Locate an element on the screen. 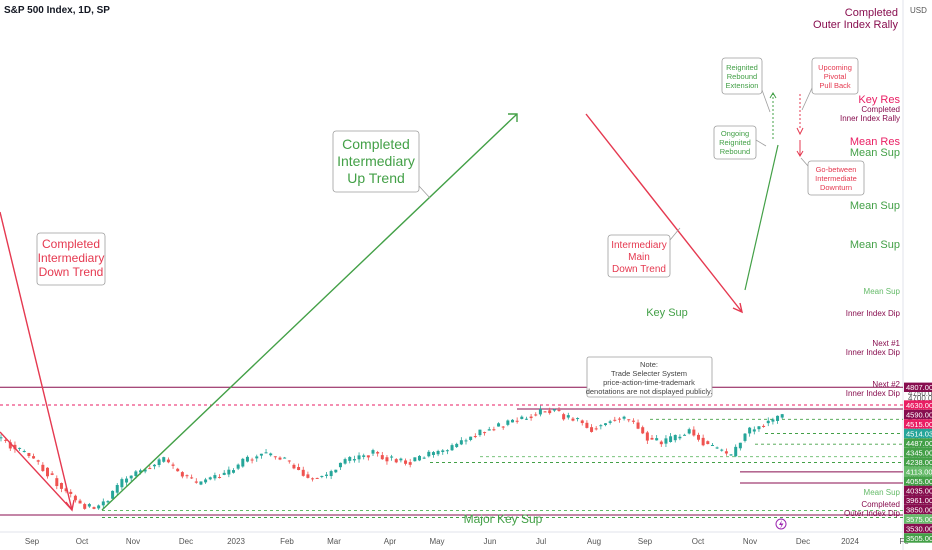 Image resolution: width=932 pixels, height=550 pixels. completed-inner-rally-label: Inner Index Rally is located at coordinates (870, 118).